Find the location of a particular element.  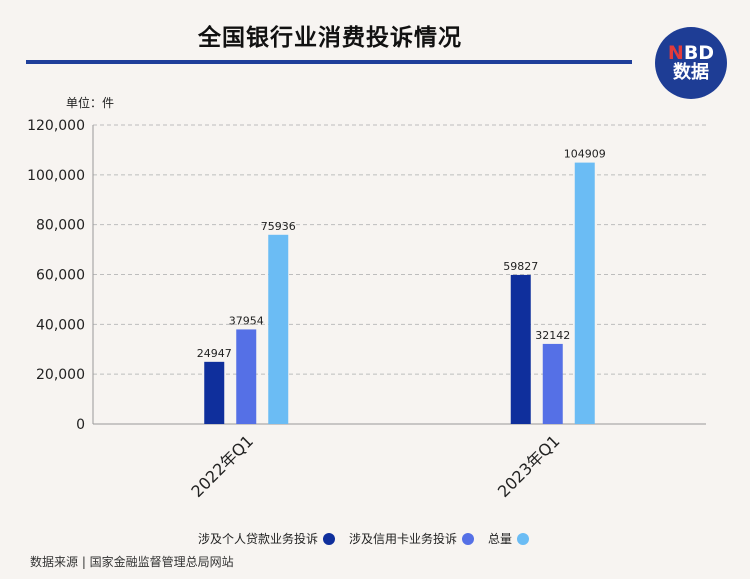

data-label: 75936 is located at coordinates (278, 226).